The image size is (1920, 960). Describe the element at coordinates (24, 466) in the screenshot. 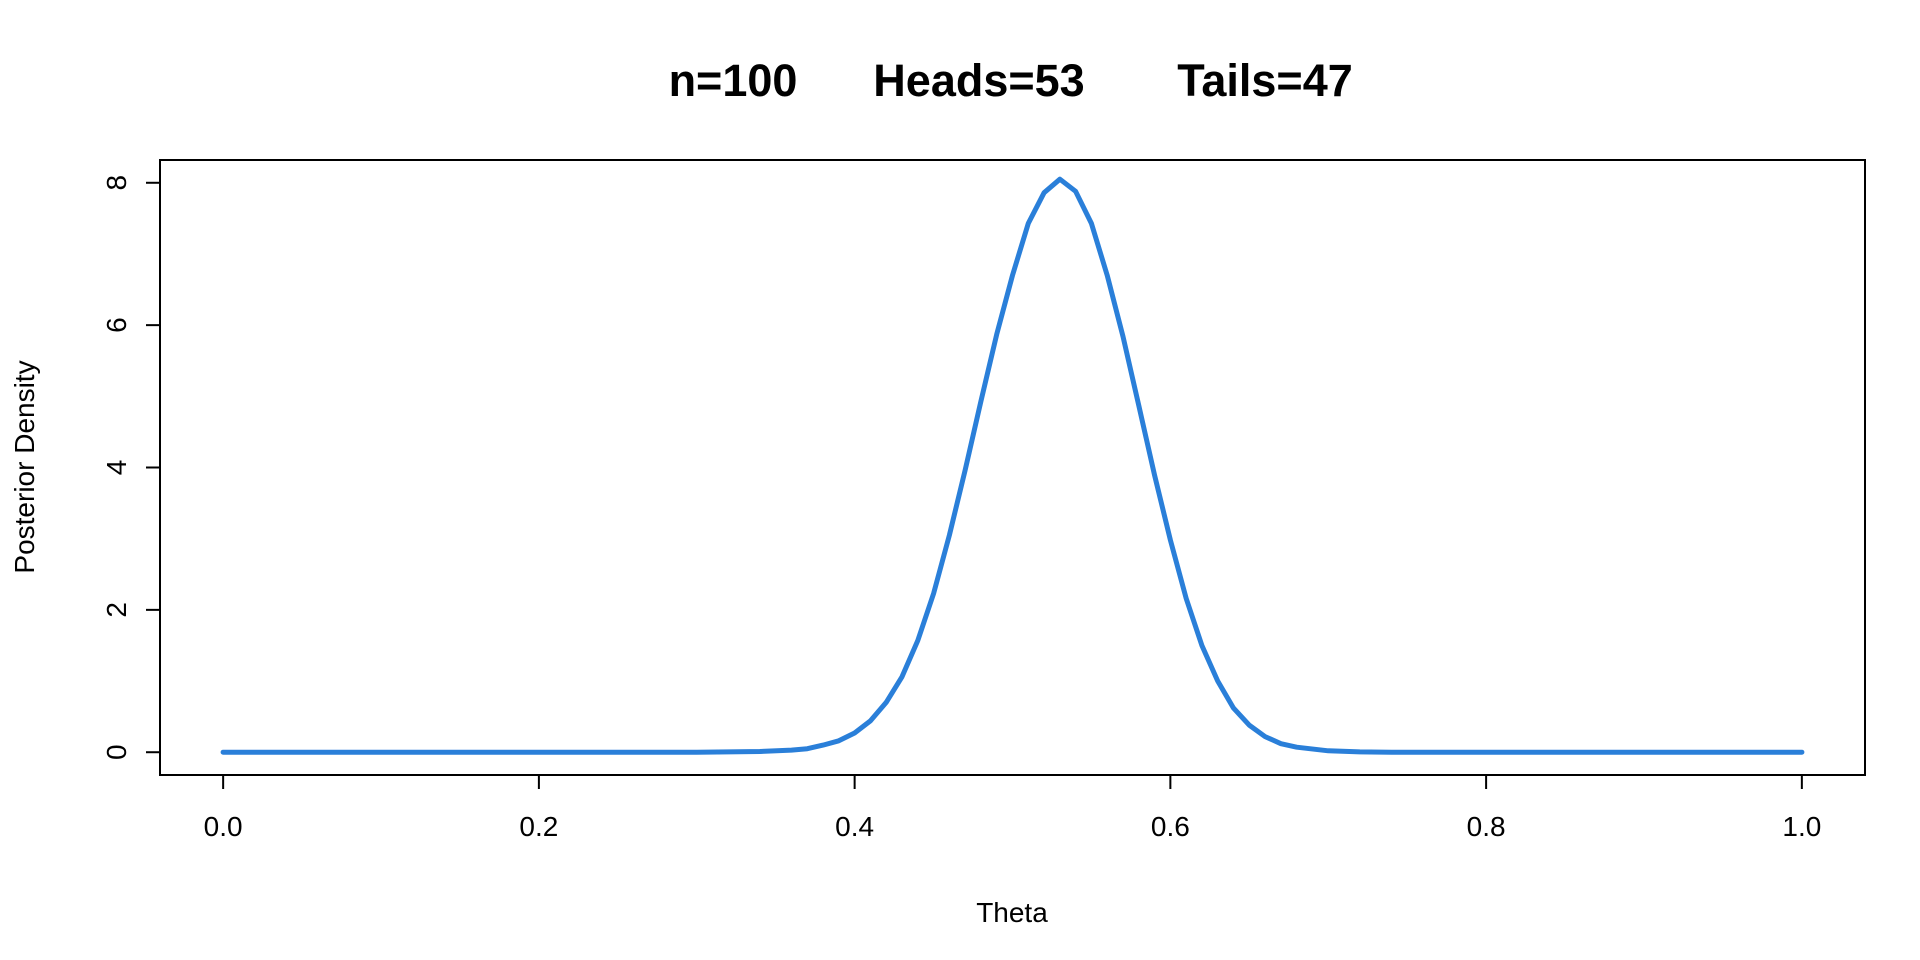

I see `y-axis-label: Posterior Density` at that location.